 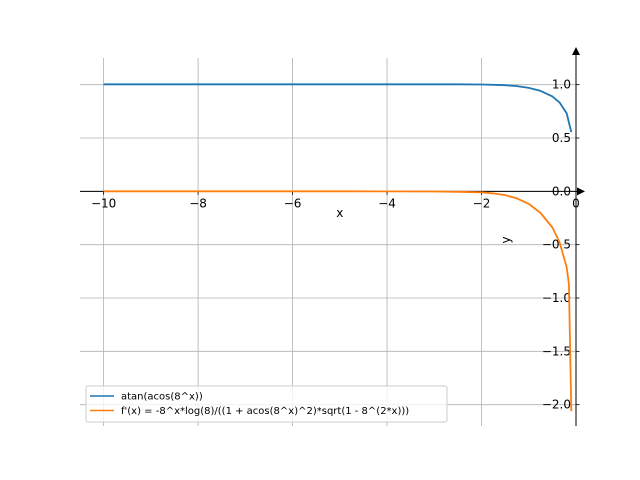 What do you see at coordinates (556, 351) in the screenshot?
I see `y-tick-label: −1.5` at bounding box center [556, 351].